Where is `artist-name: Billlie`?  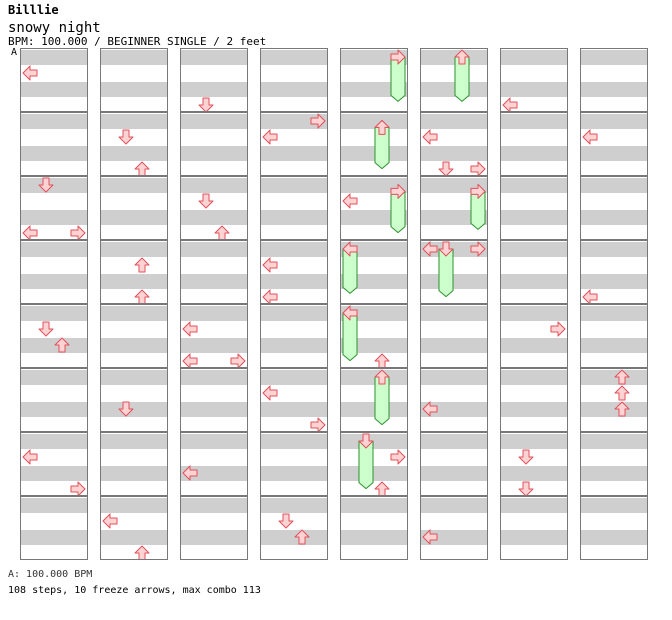
artist-name: Billlie is located at coordinates (33, 10).